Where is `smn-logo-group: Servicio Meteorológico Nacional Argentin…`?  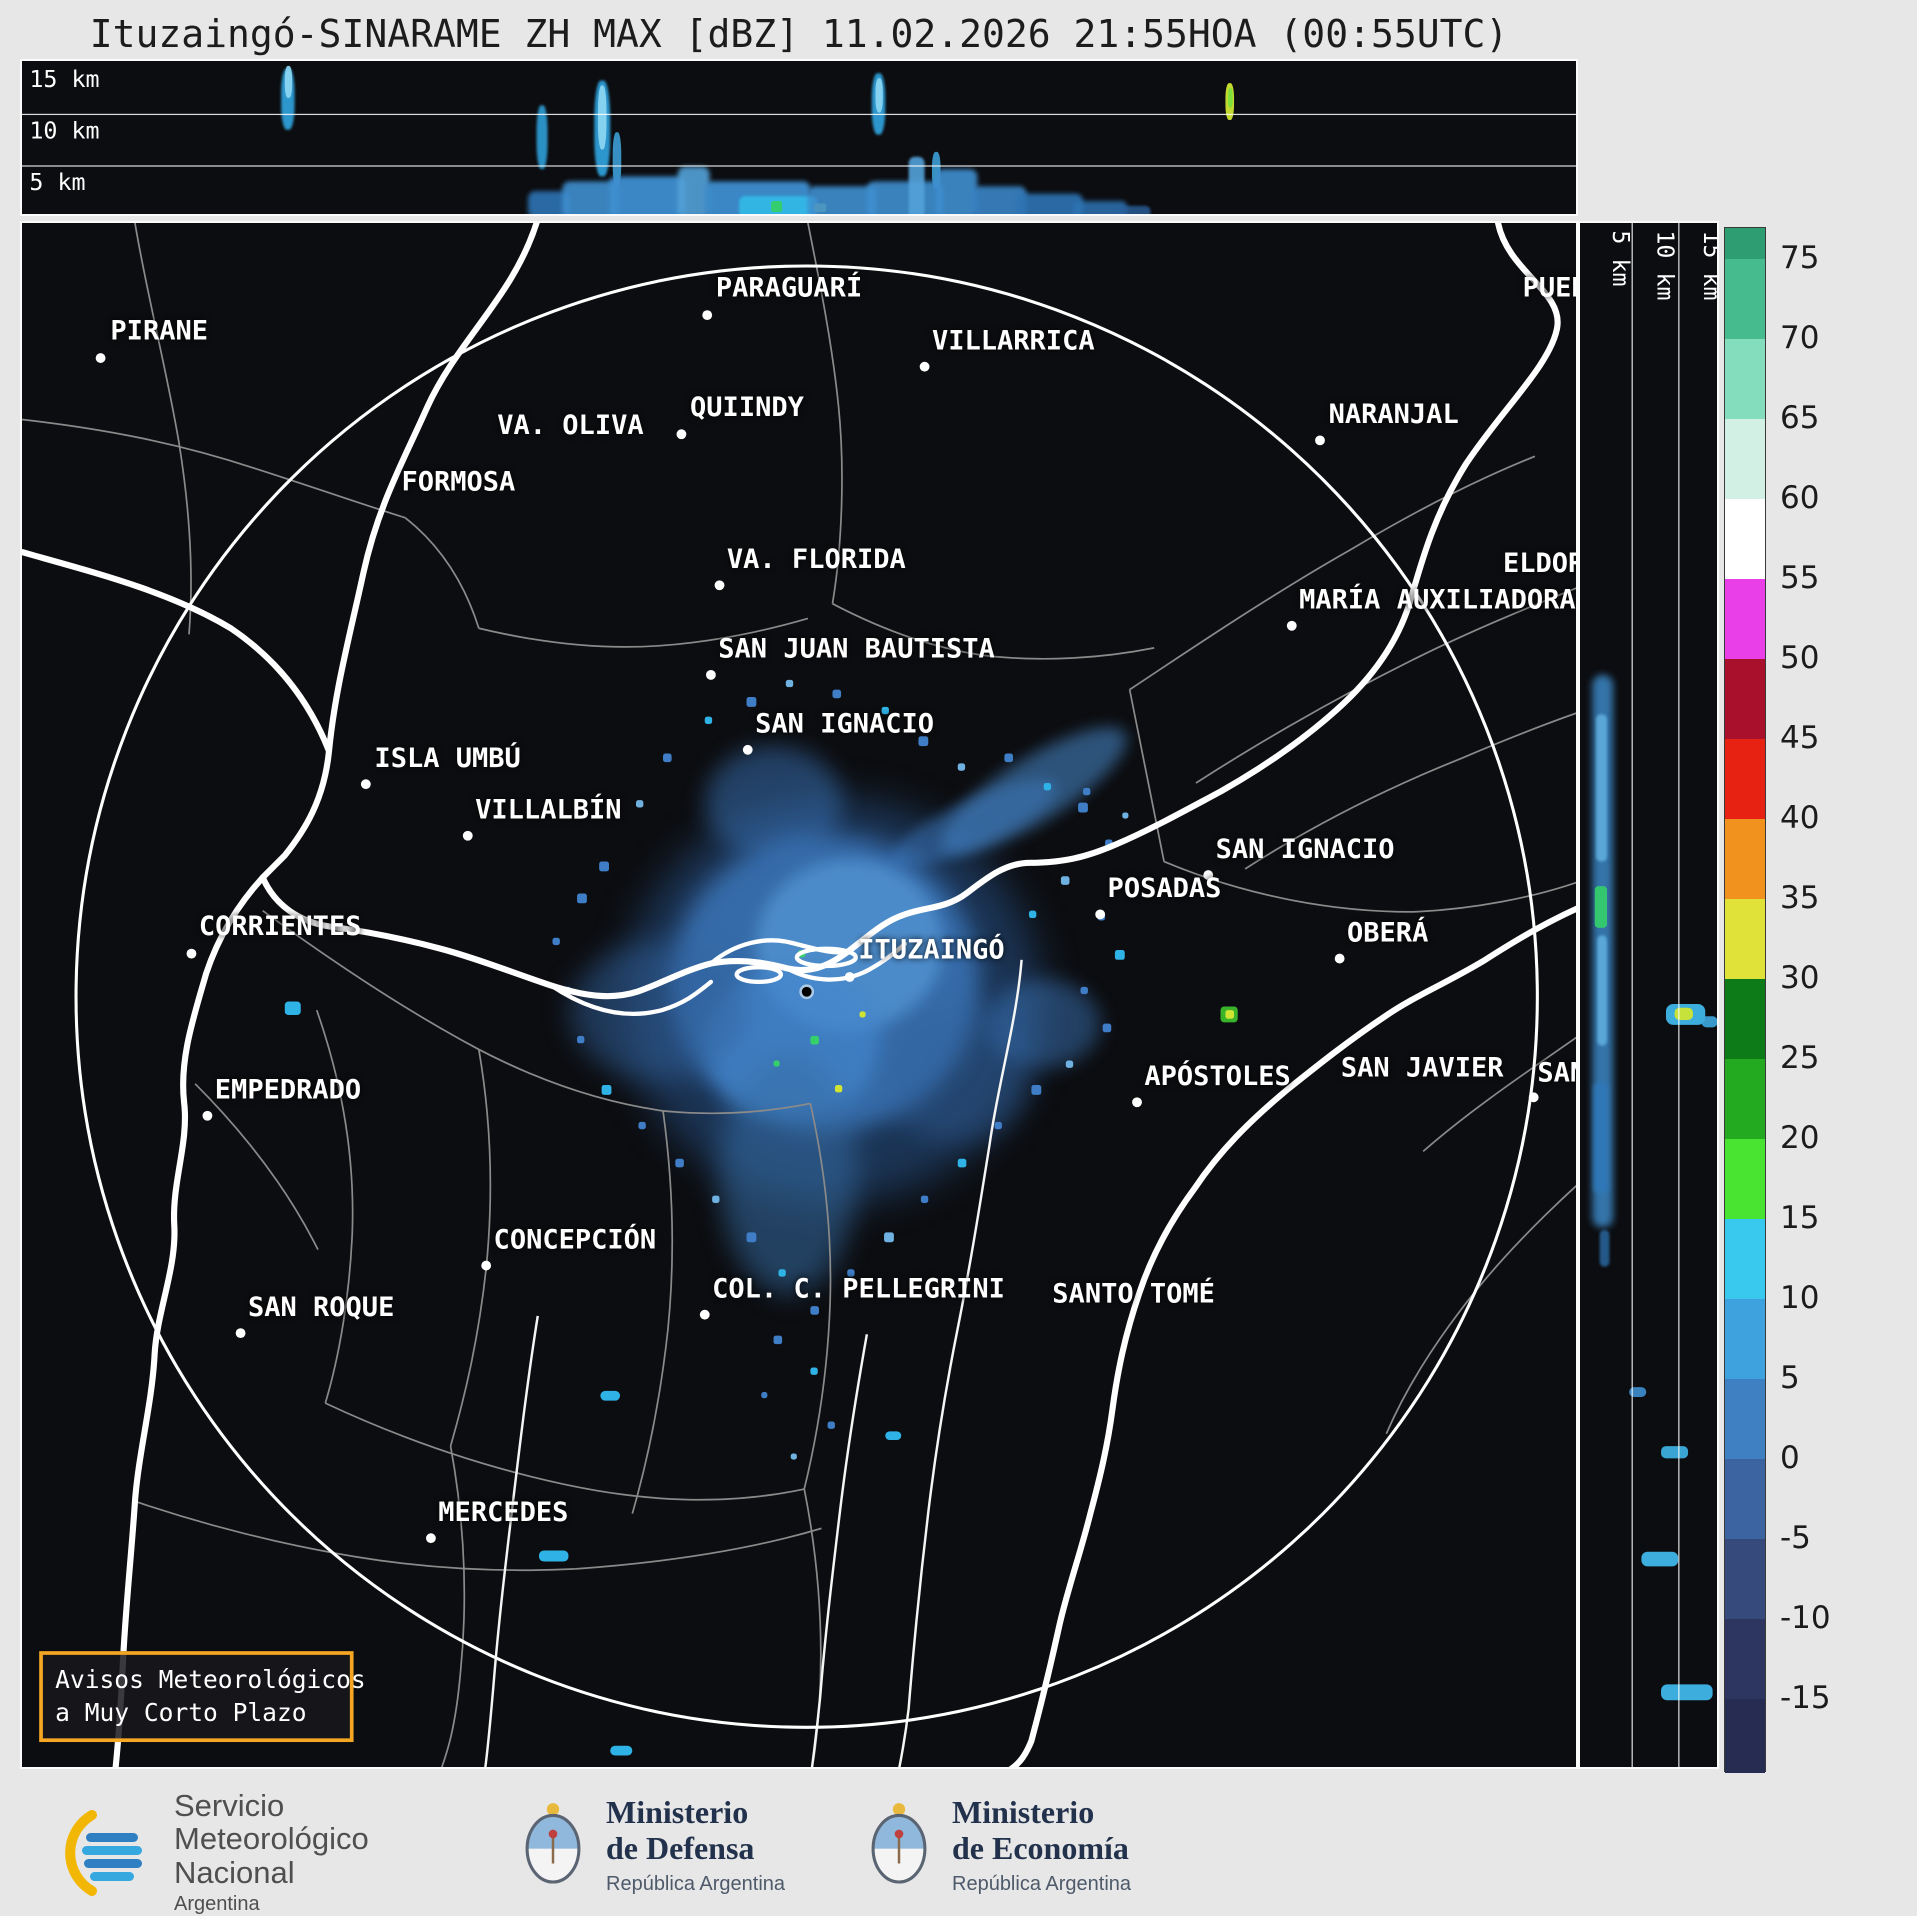
smn-logo-group: Servicio Meteorológico Nacional Argentin… is located at coordinates (213, 1852).